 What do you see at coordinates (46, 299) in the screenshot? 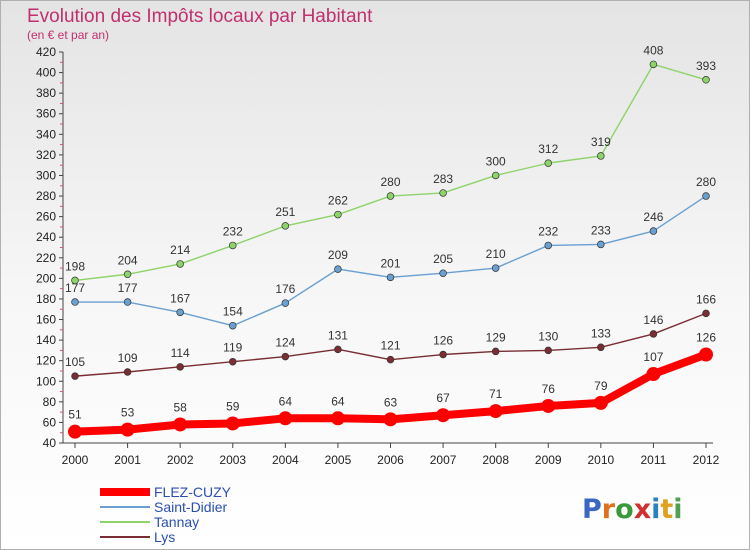
I see `y-tick-label: 180` at bounding box center [46, 299].